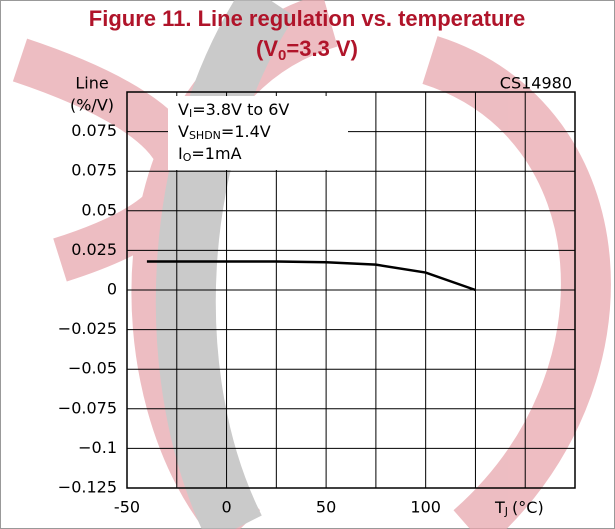  What do you see at coordinates (536, 83) in the screenshot?
I see `figure-code: CS14980` at bounding box center [536, 83].